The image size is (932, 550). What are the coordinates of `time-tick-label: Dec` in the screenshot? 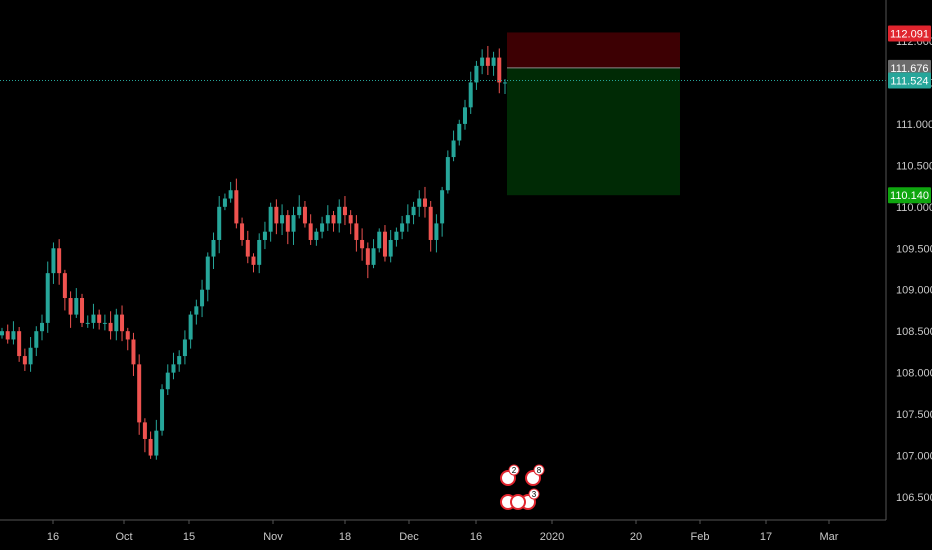 It's located at (409, 537).